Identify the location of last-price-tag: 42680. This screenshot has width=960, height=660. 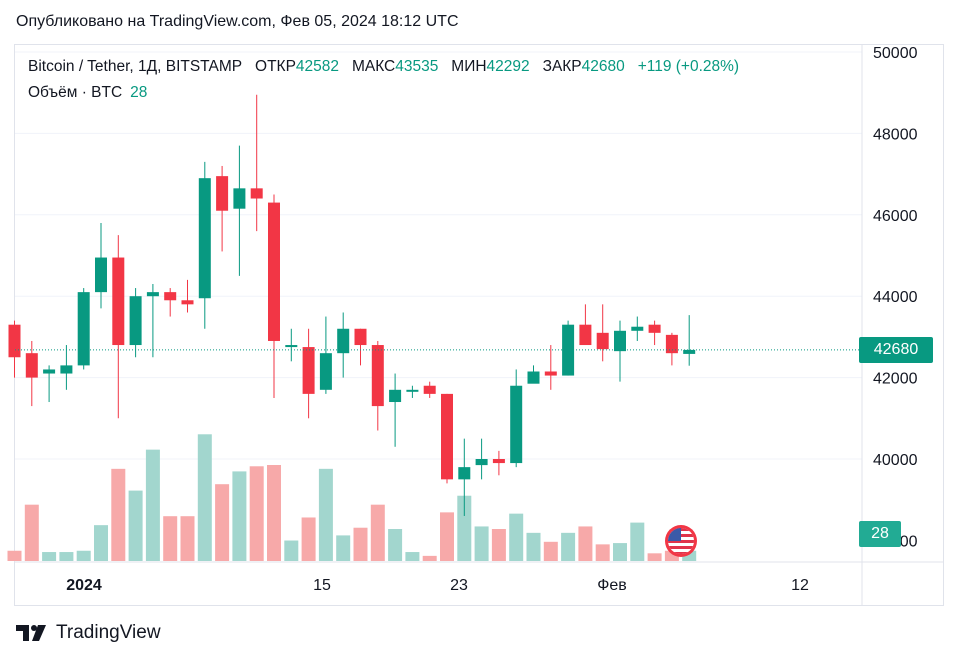
(896, 350).